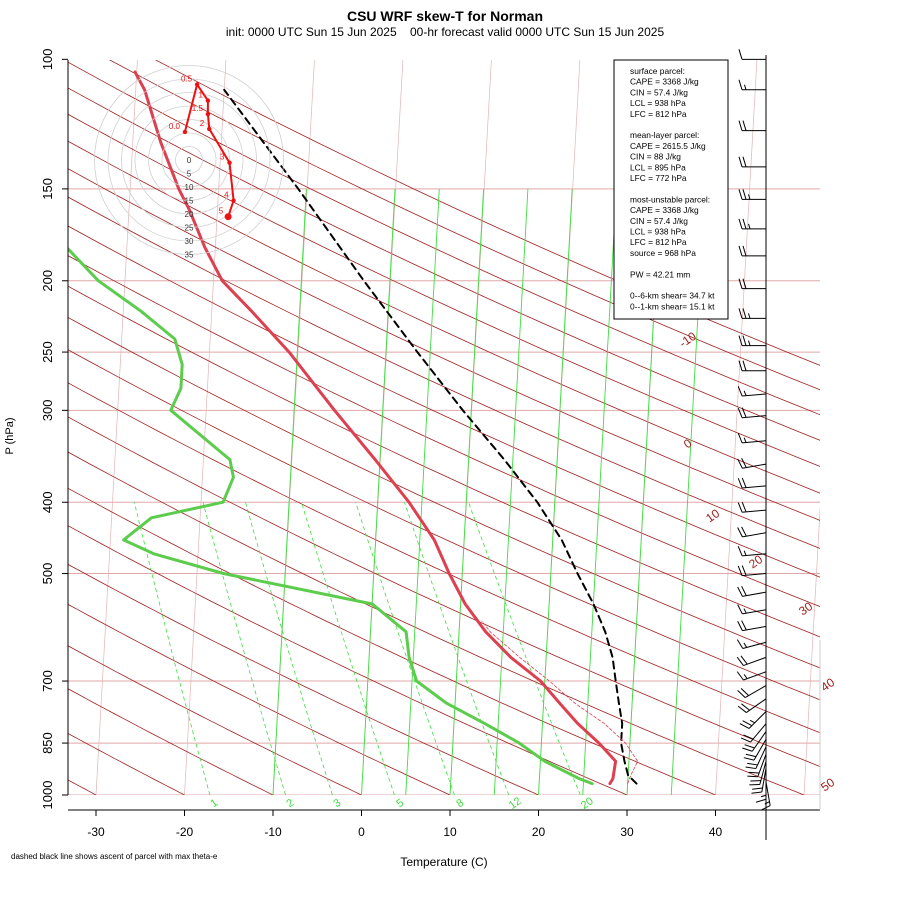 The image size is (900, 905). What do you see at coordinates (658, 178) in the screenshot?
I see `info-box-line: LFC = 772 hPa` at bounding box center [658, 178].